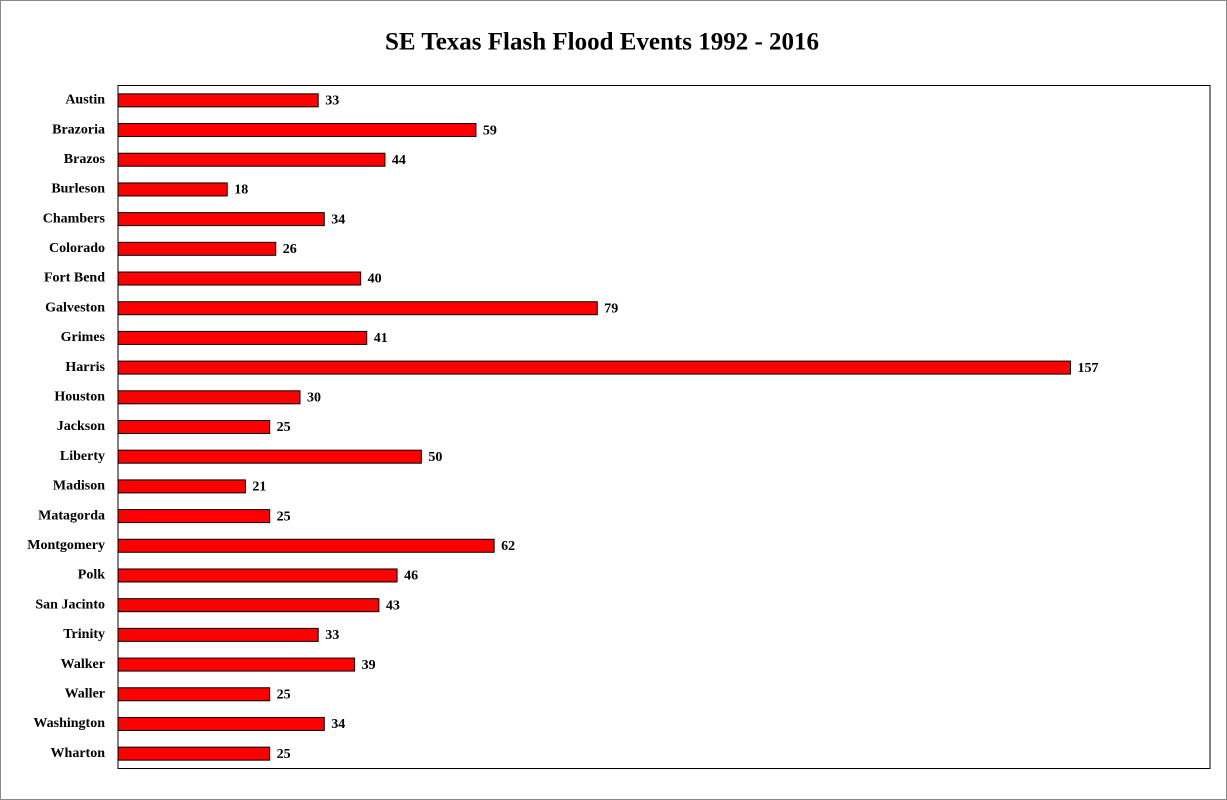 The width and height of the screenshot is (1227, 800). What do you see at coordinates (508, 546) in the screenshot?
I see `value-label: 62` at bounding box center [508, 546].